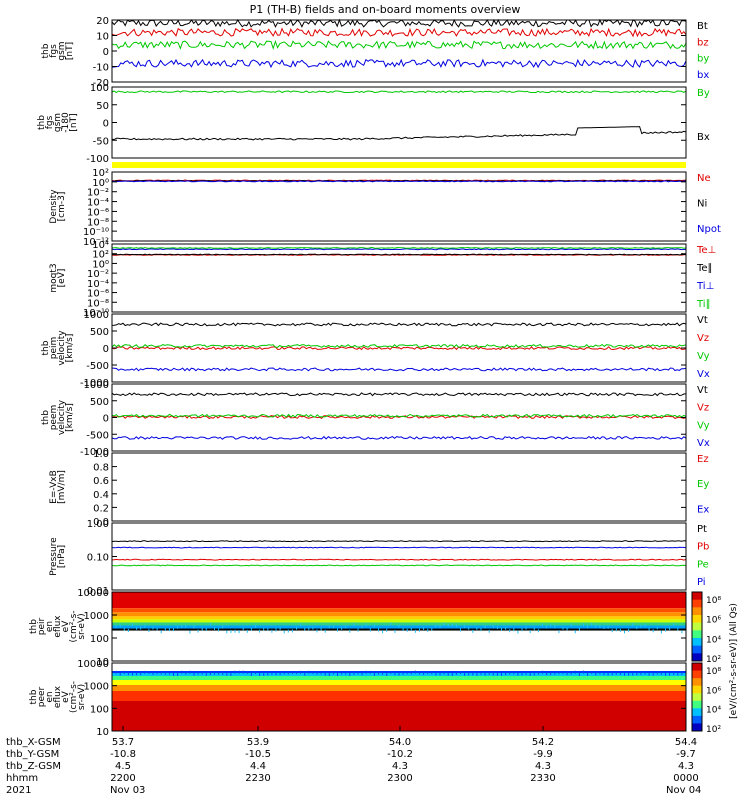  I want to click on y-axis-label: Density, so click(54, 206).